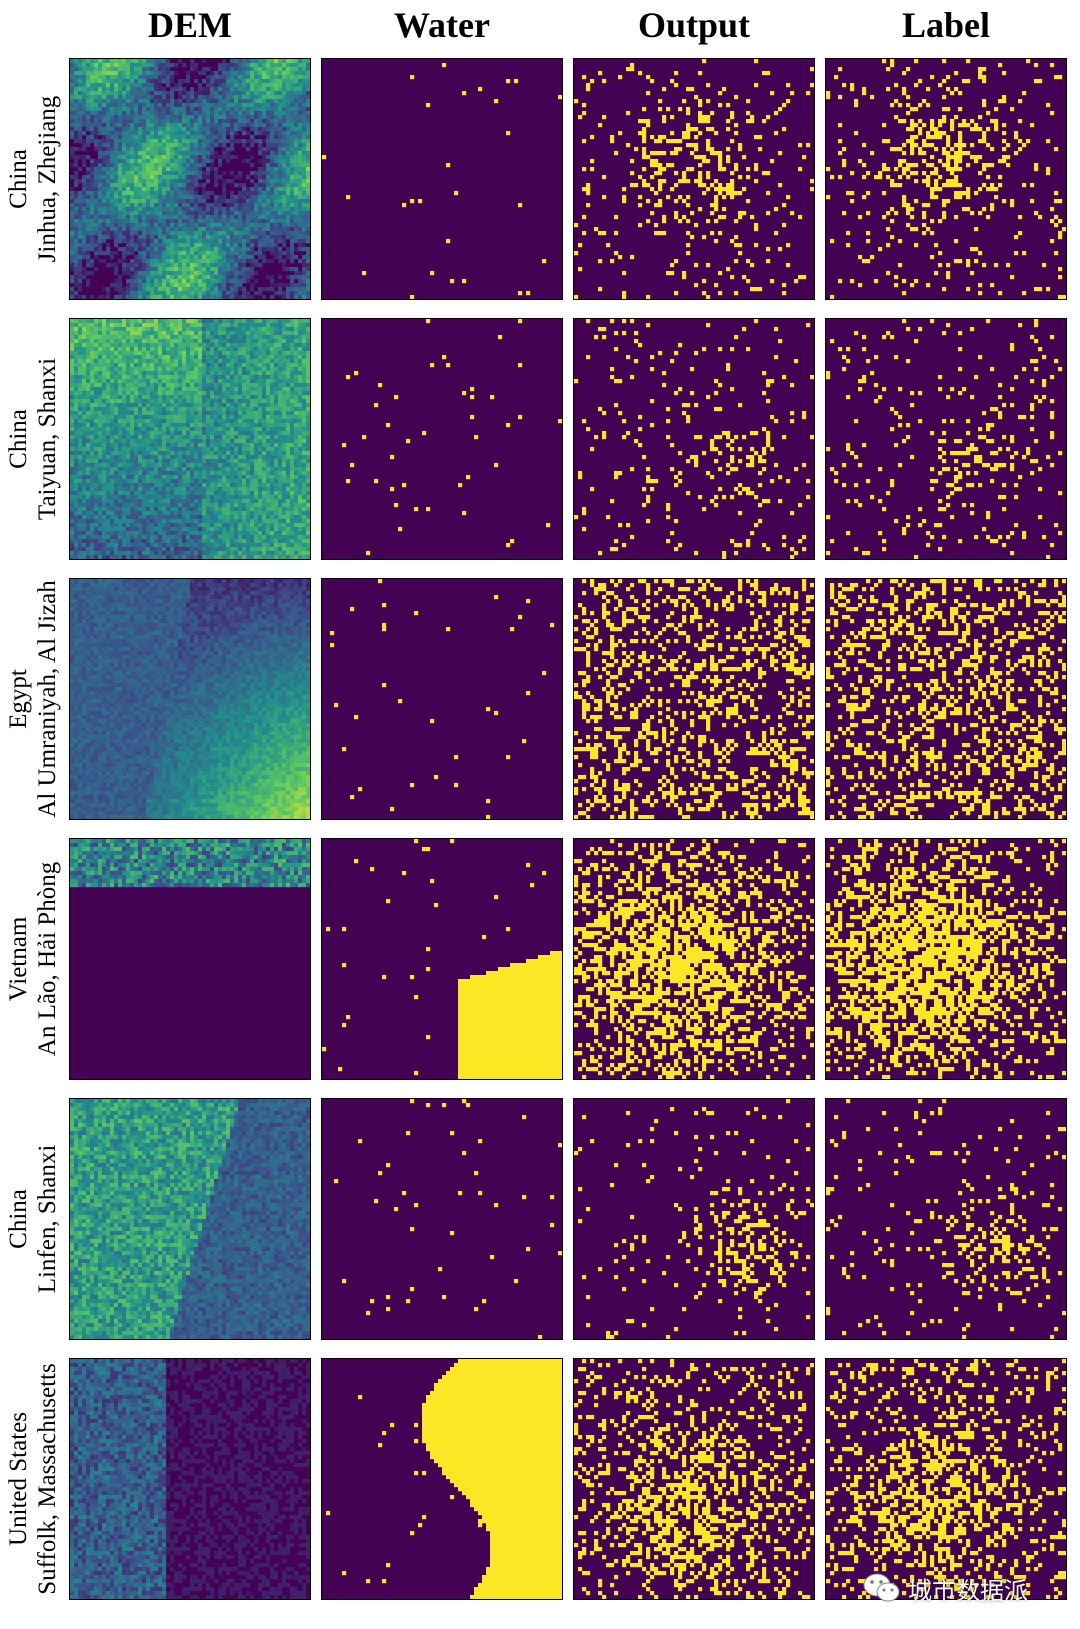 Image resolution: width=1080 pixels, height=1629 pixels. Describe the element at coordinates (47, 1219) in the screenshot. I see `row-location: Linfen, Shanxi` at that location.